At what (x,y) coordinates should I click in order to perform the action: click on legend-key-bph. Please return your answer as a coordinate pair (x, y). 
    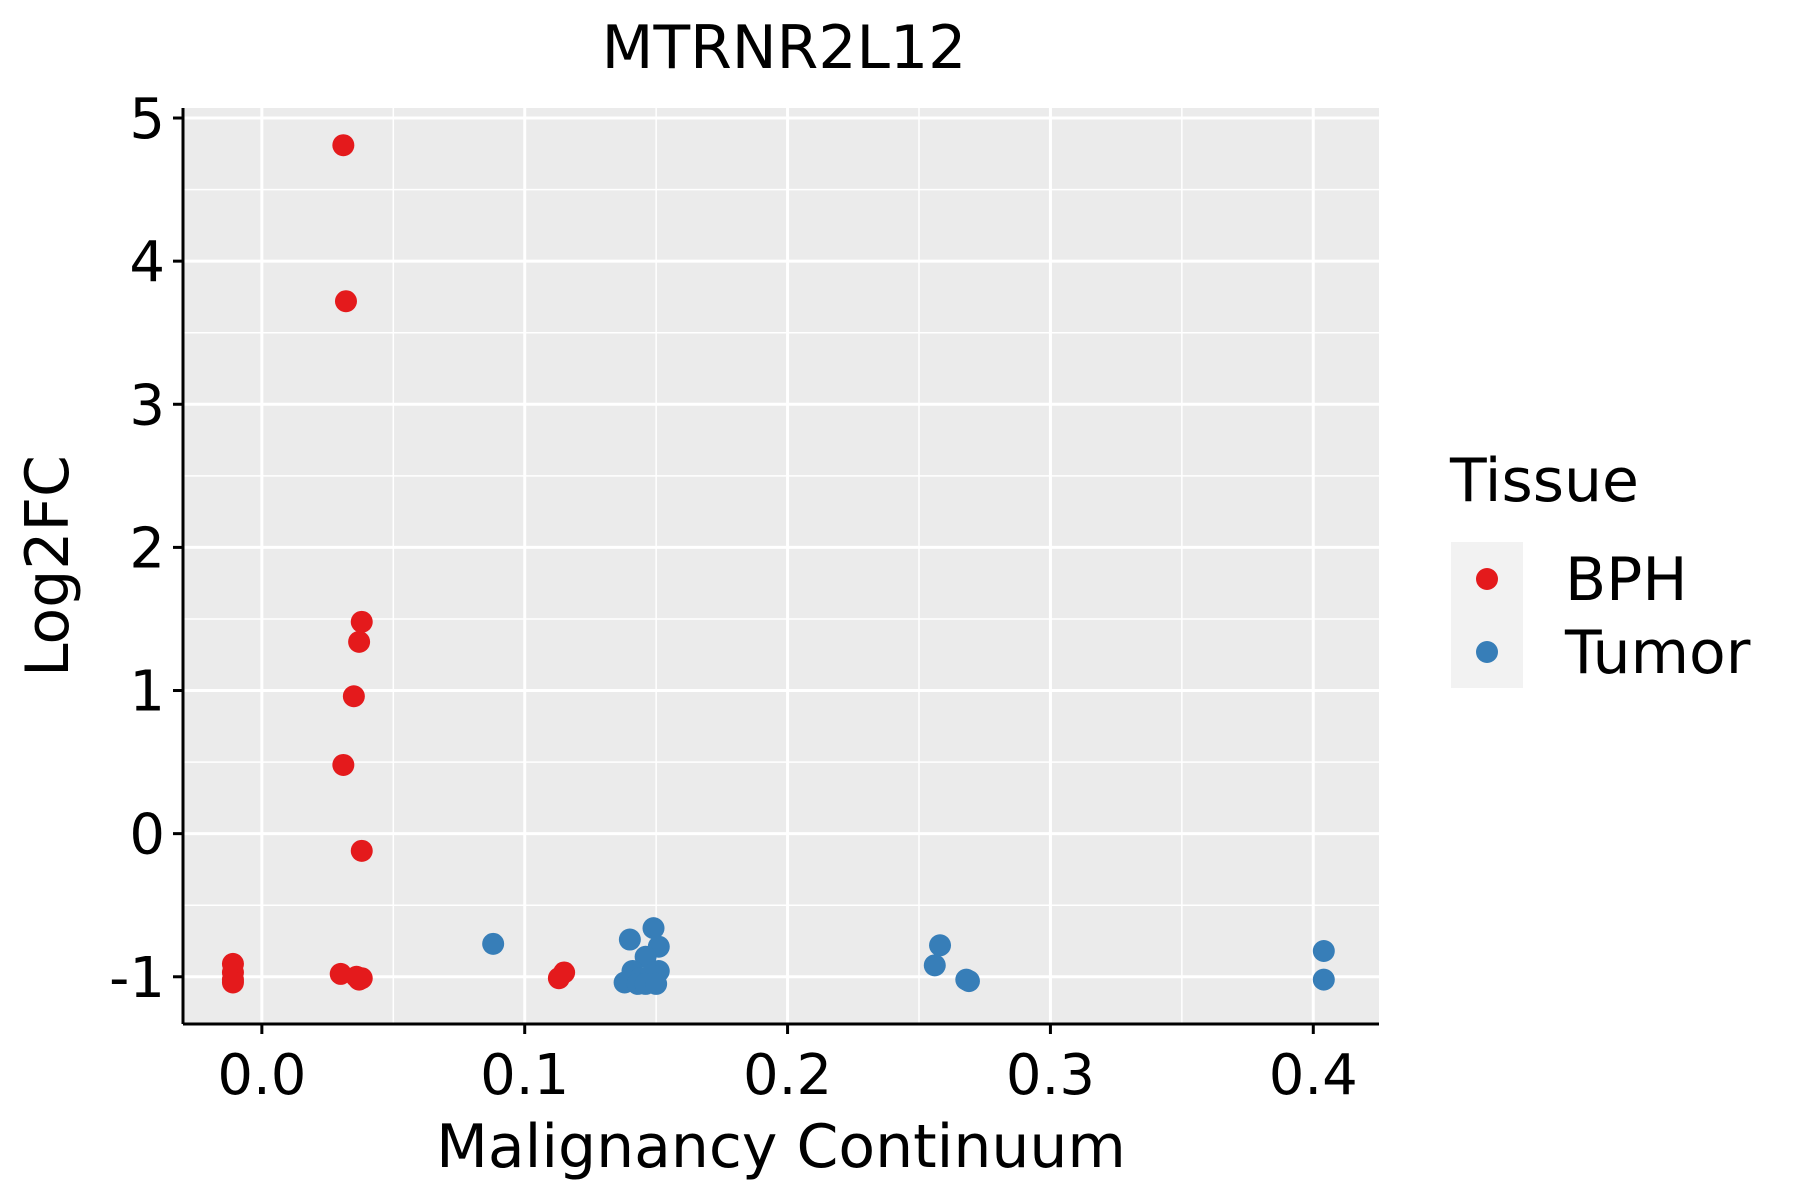
    Looking at the image, I should click on (1487, 579).